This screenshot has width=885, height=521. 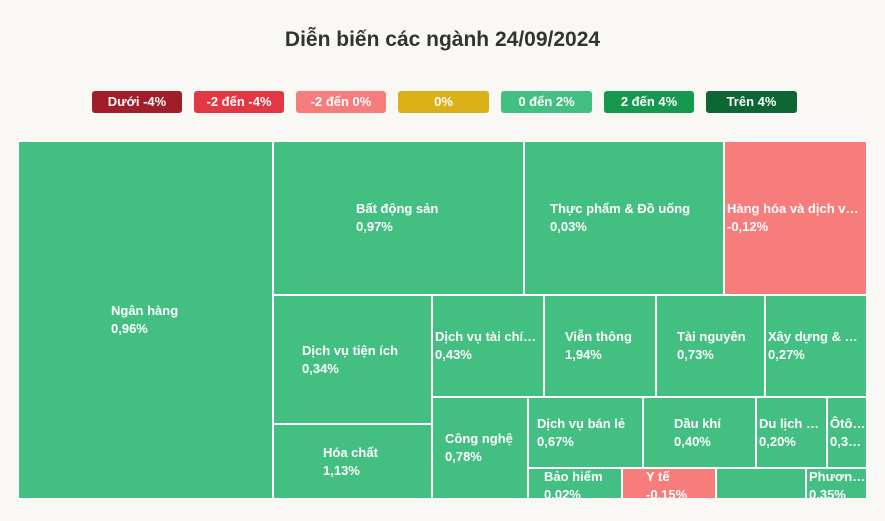 I want to click on tile-change: 0,02%, so click(x=562, y=493).